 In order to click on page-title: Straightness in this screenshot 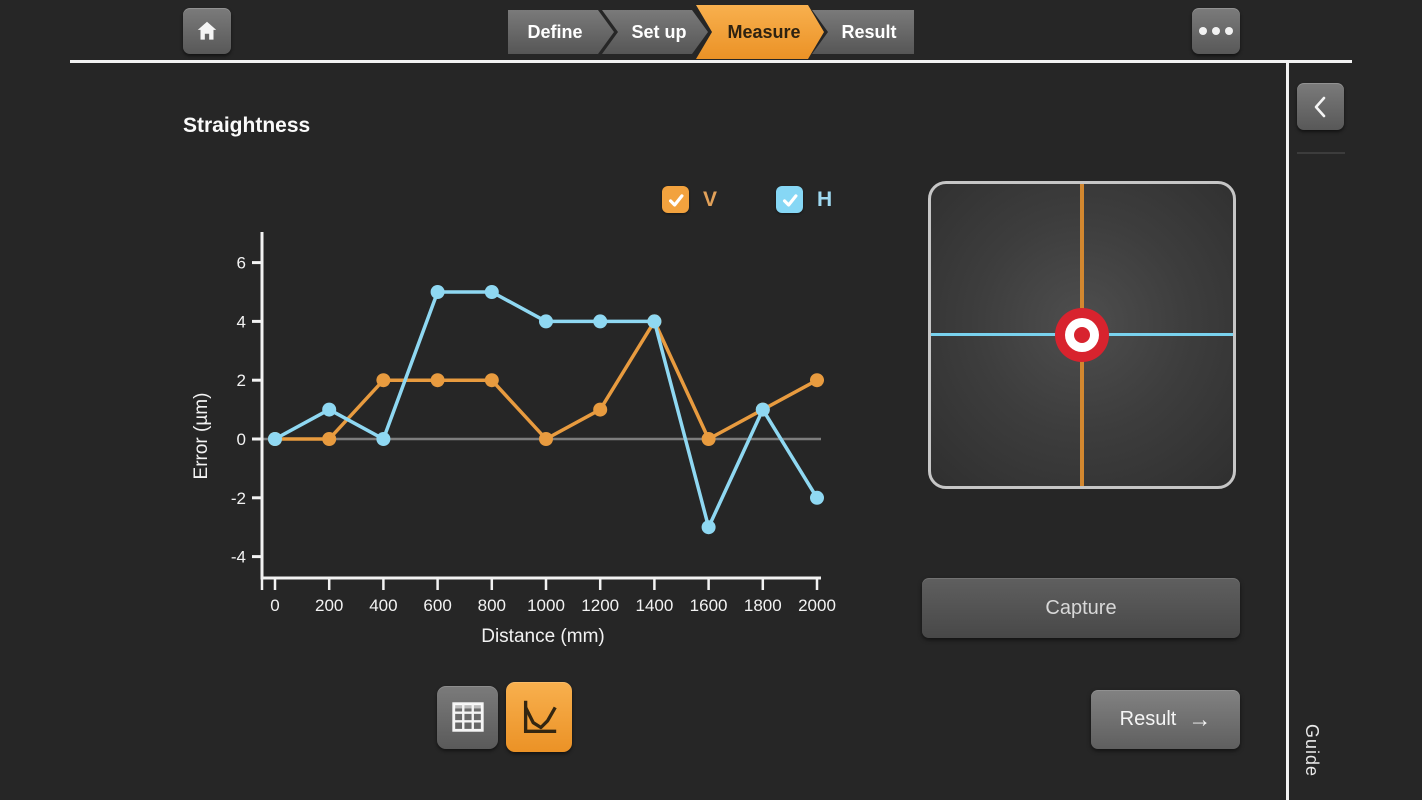, I will do `click(247, 125)`.